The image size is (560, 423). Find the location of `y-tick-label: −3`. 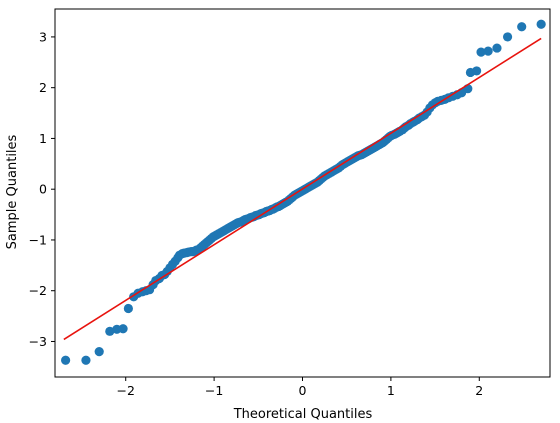

y-tick-label: −3 is located at coordinates (38, 341).